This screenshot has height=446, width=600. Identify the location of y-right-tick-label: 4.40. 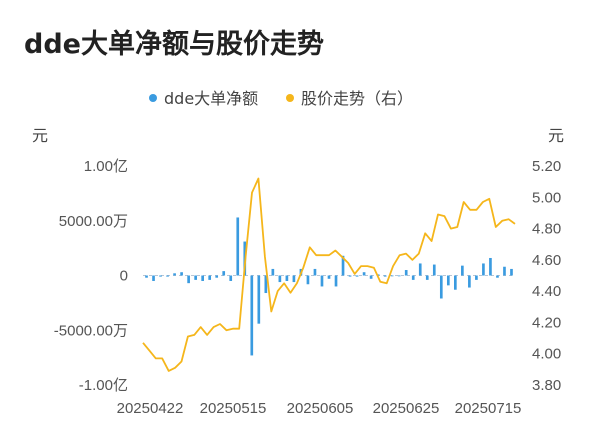
(546, 291).